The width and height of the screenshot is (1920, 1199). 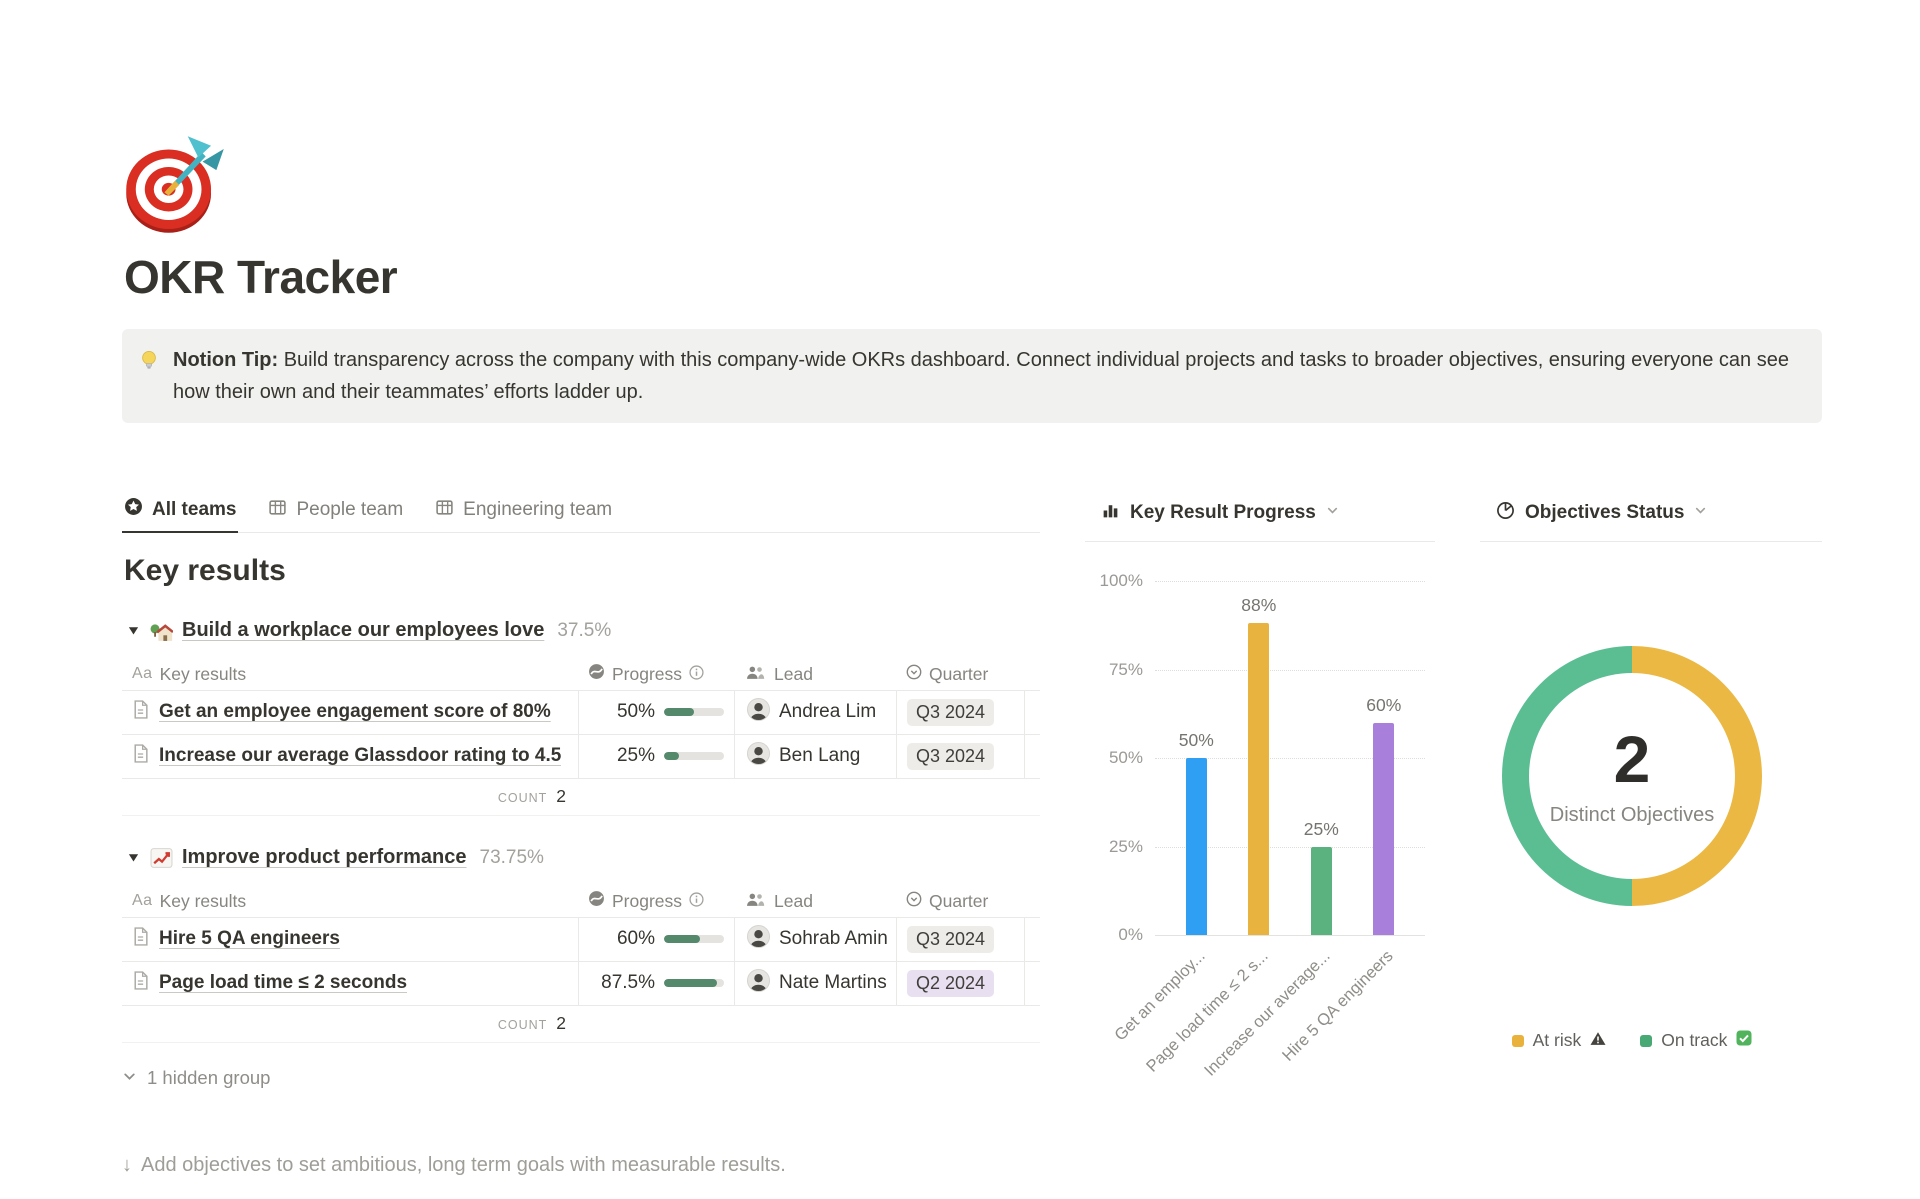 I want to click on key-result-cell: Page load time ≤ 2 seconds, so click(x=350, y=983).